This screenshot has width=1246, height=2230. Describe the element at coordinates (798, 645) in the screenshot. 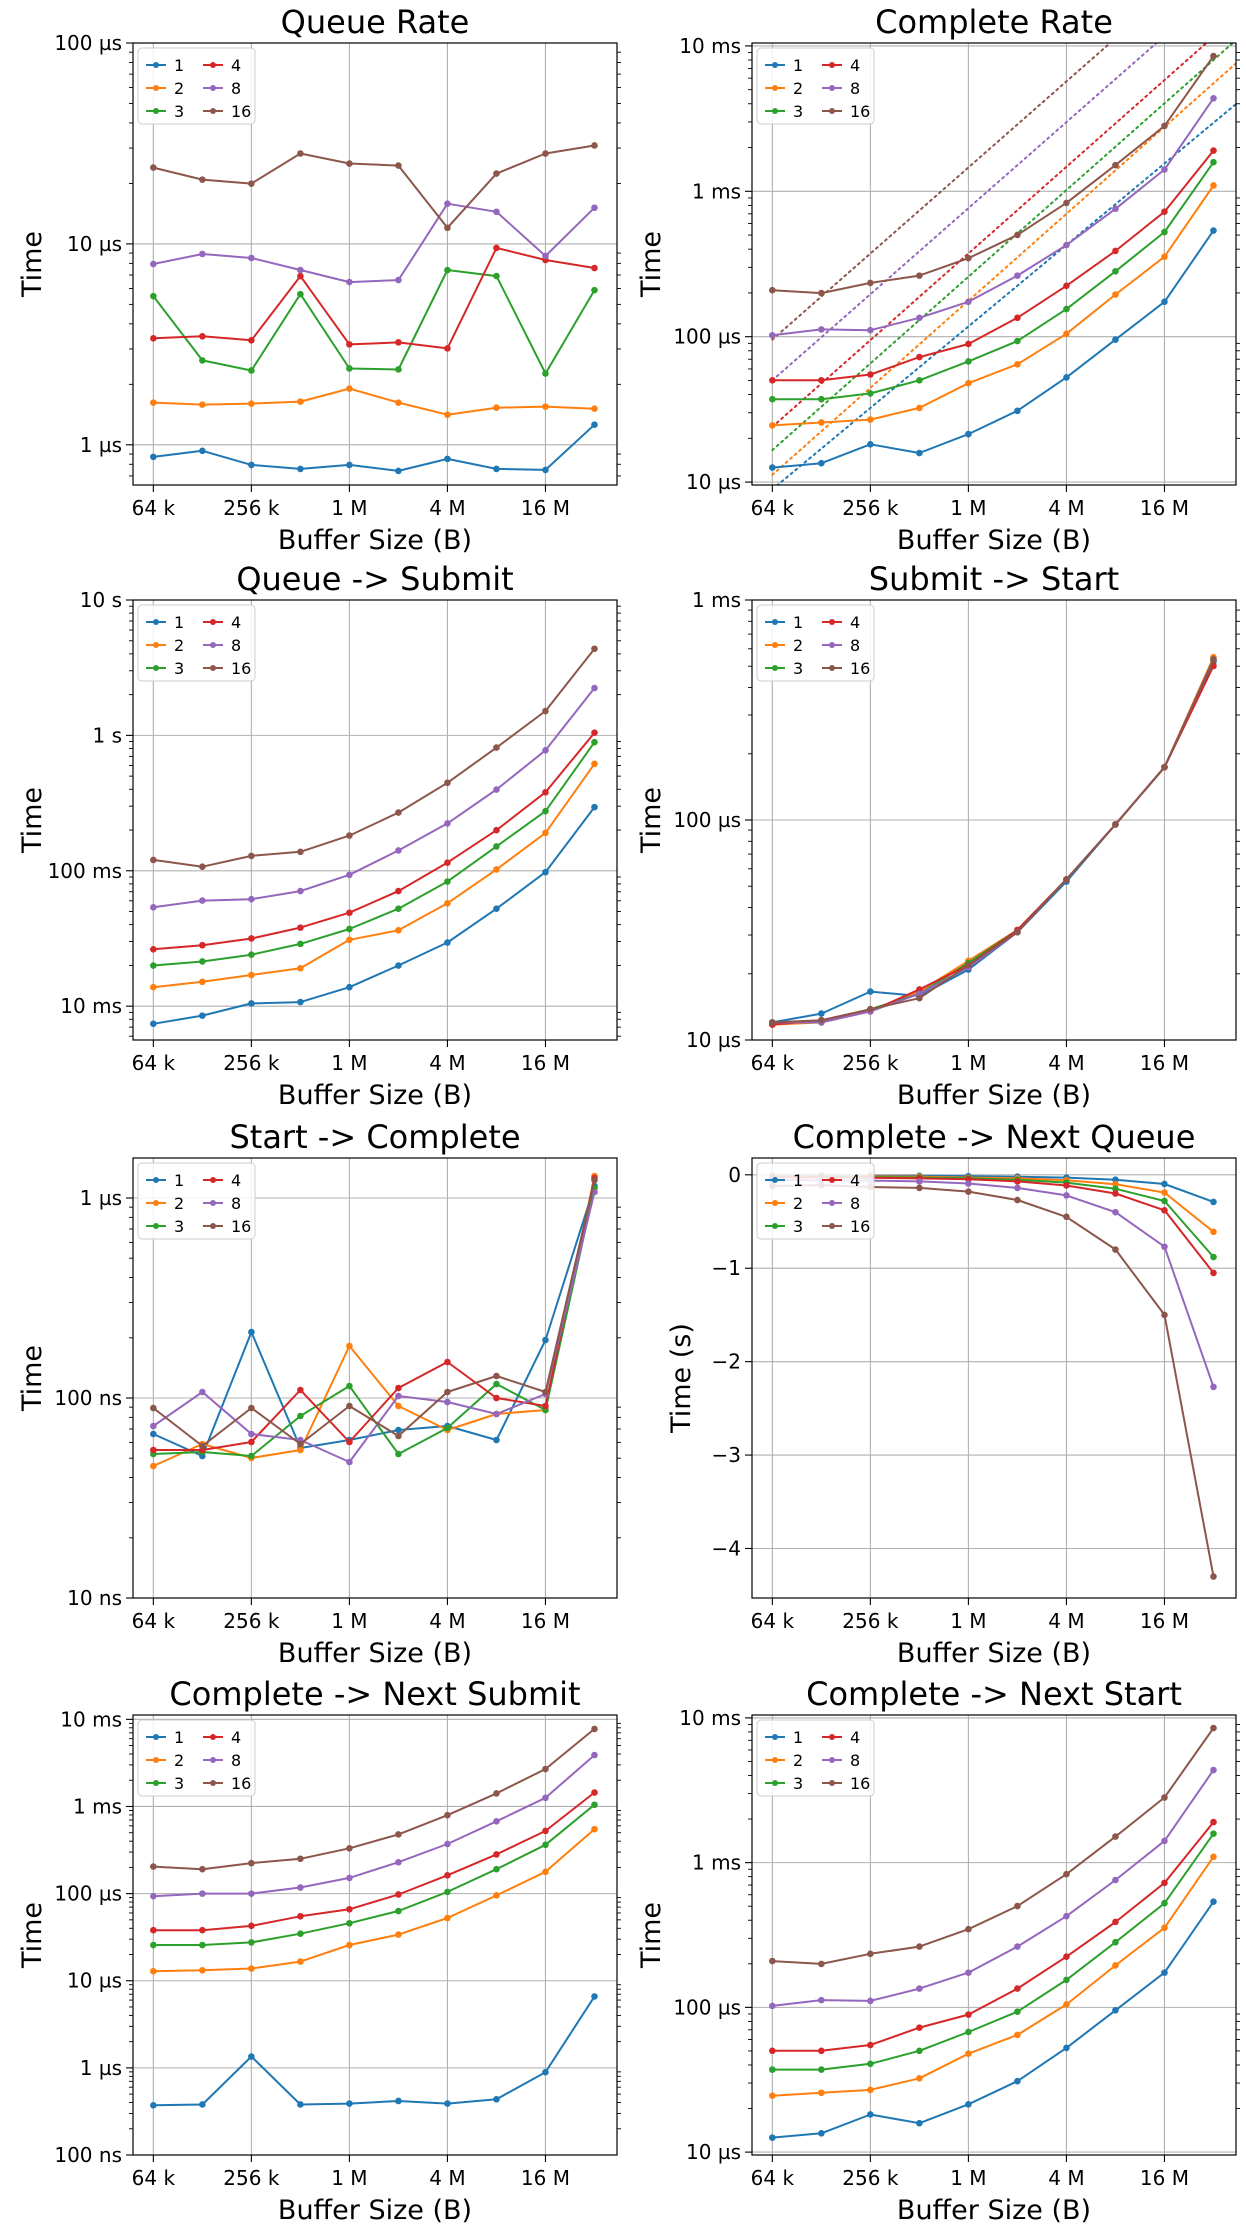

I see `legend-label: 2` at that location.